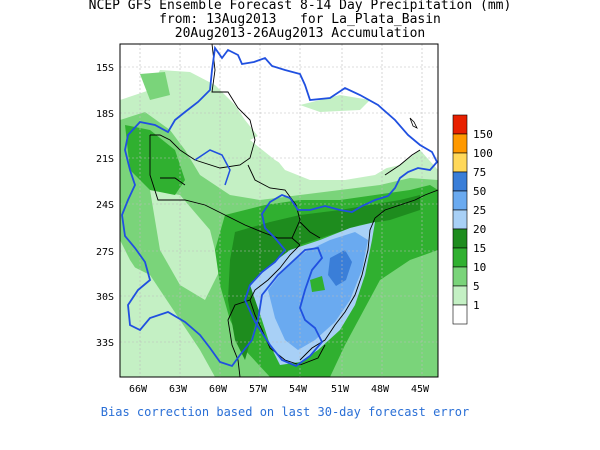 This screenshot has height=450, width=600. What do you see at coordinates (218, 389) in the screenshot?
I see `lon-label: 60W` at bounding box center [218, 389].